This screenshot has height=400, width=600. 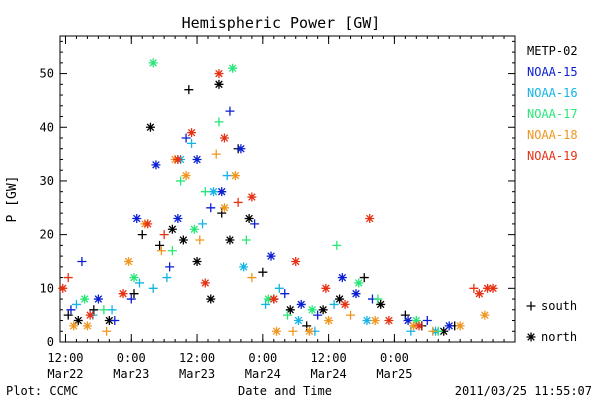 I want to click on x-tick-label-date: Mar23, so click(x=131, y=374).